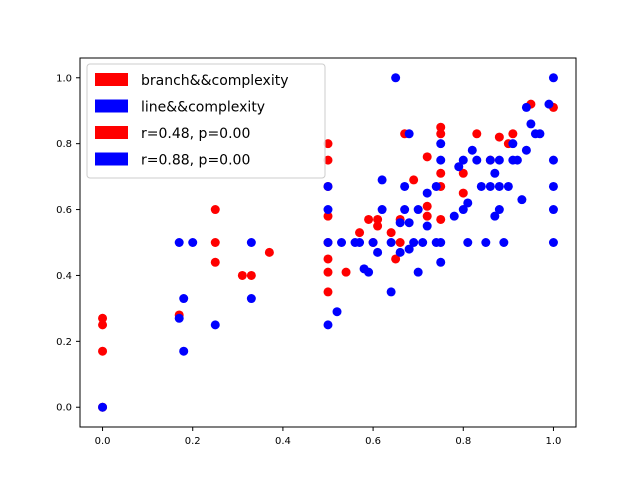 The width and height of the screenshot is (640, 480). What do you see at coordinates (103, 441) in the screenshot?
I see `x-tick-label: 0.0` at bounding box center [103, 441].